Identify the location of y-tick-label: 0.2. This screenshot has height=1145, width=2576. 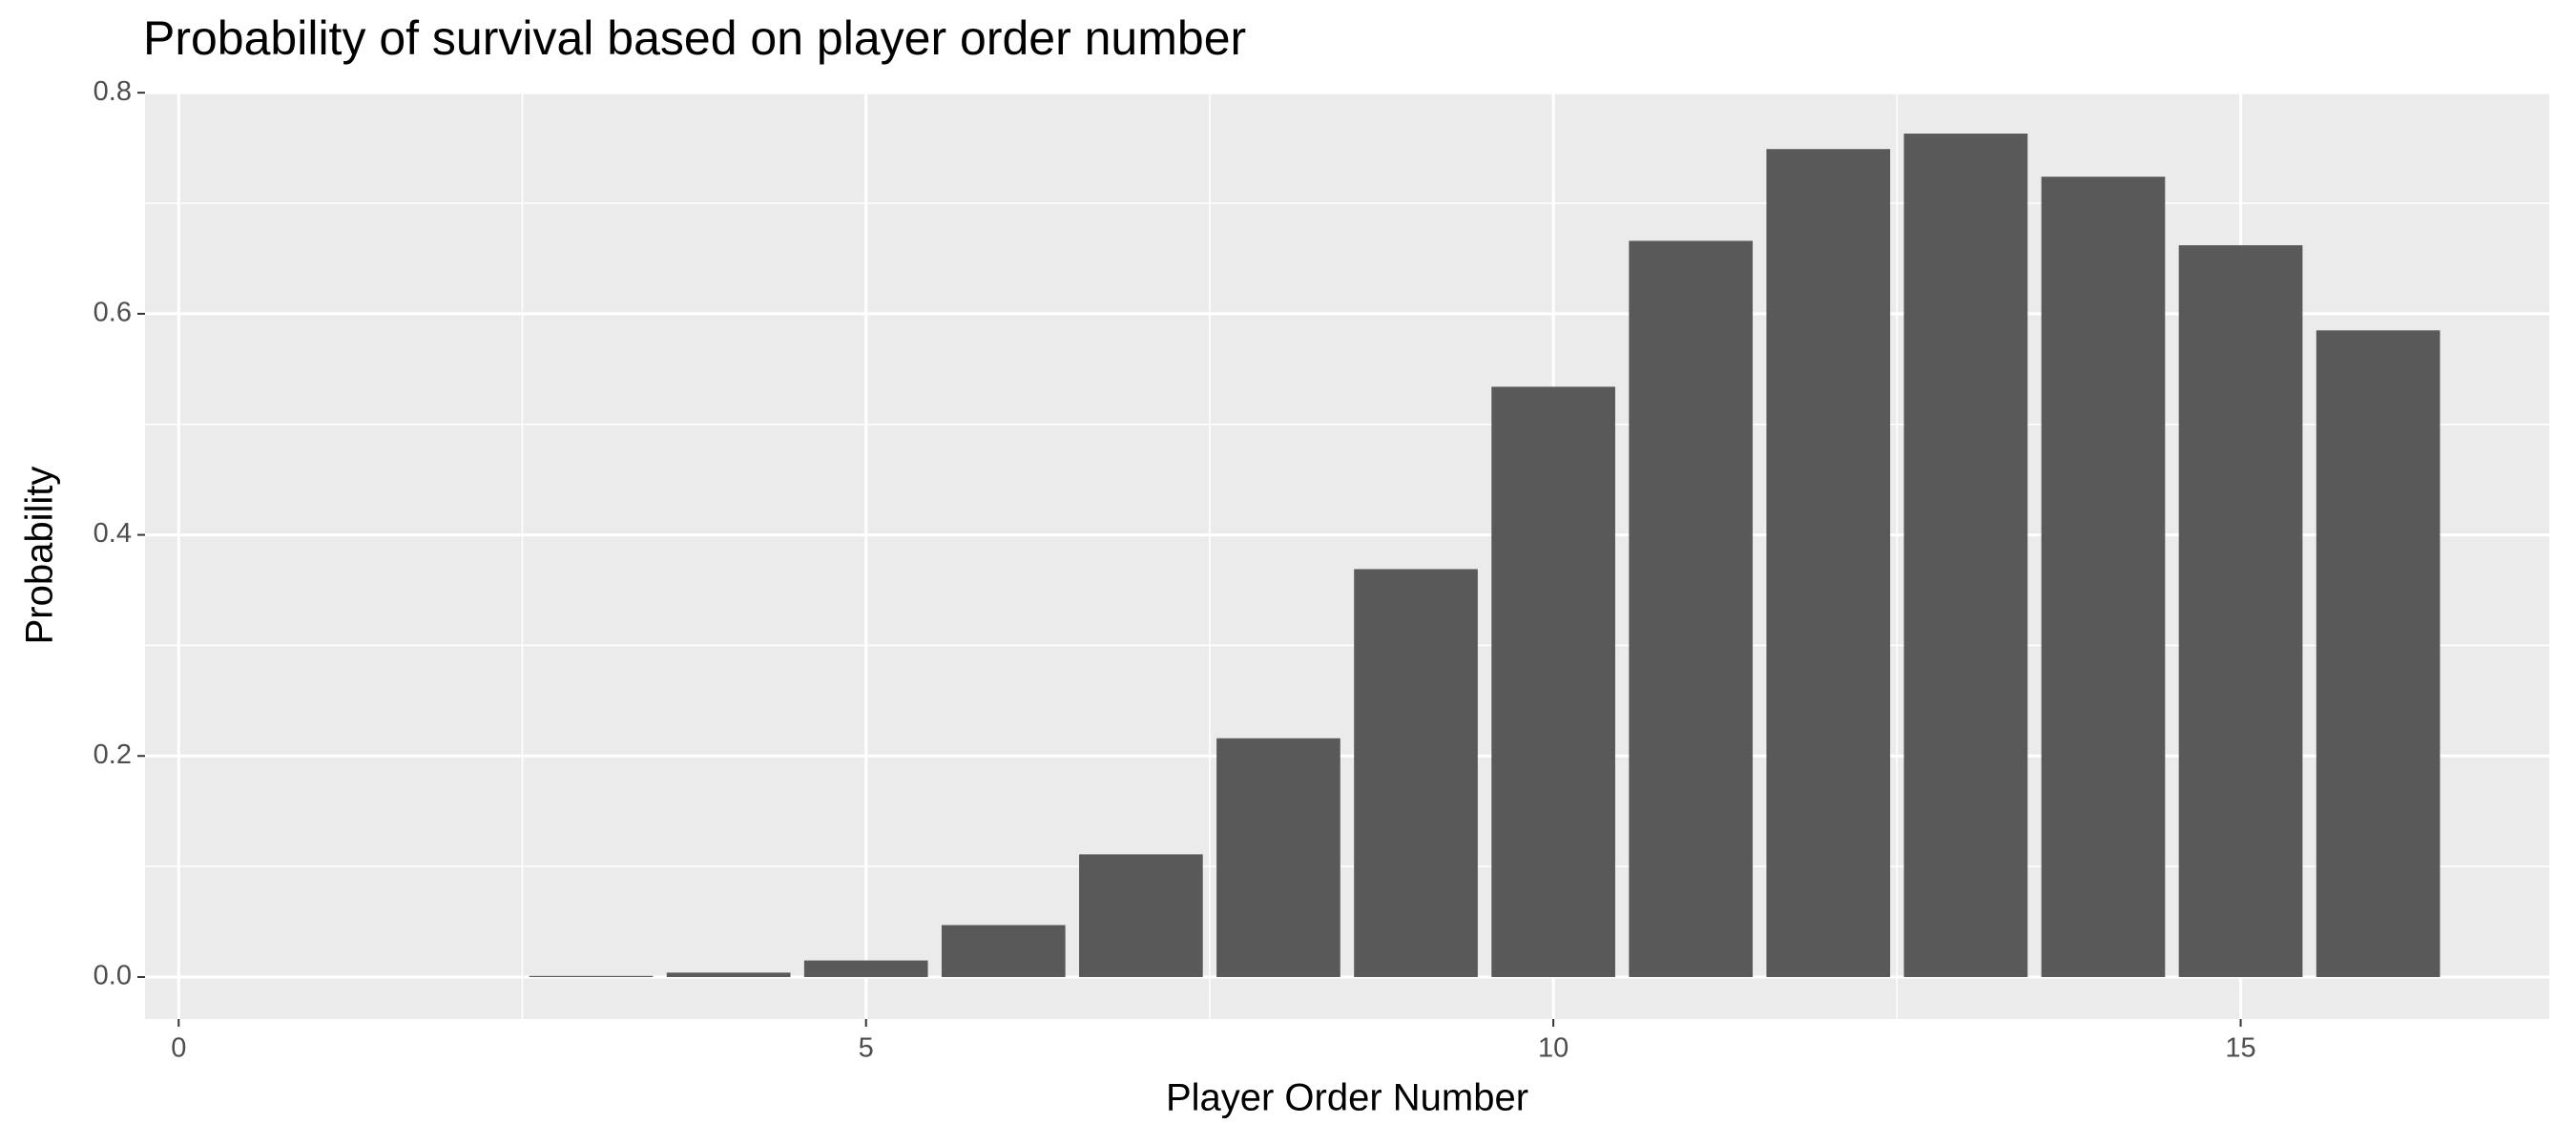
(112, 754).